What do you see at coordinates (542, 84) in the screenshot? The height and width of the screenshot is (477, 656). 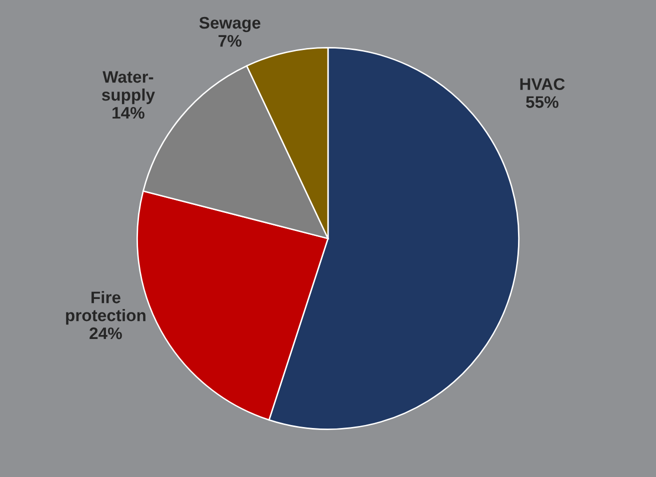 I see `slice-label: HVAC` at bounding box center [542, 84].